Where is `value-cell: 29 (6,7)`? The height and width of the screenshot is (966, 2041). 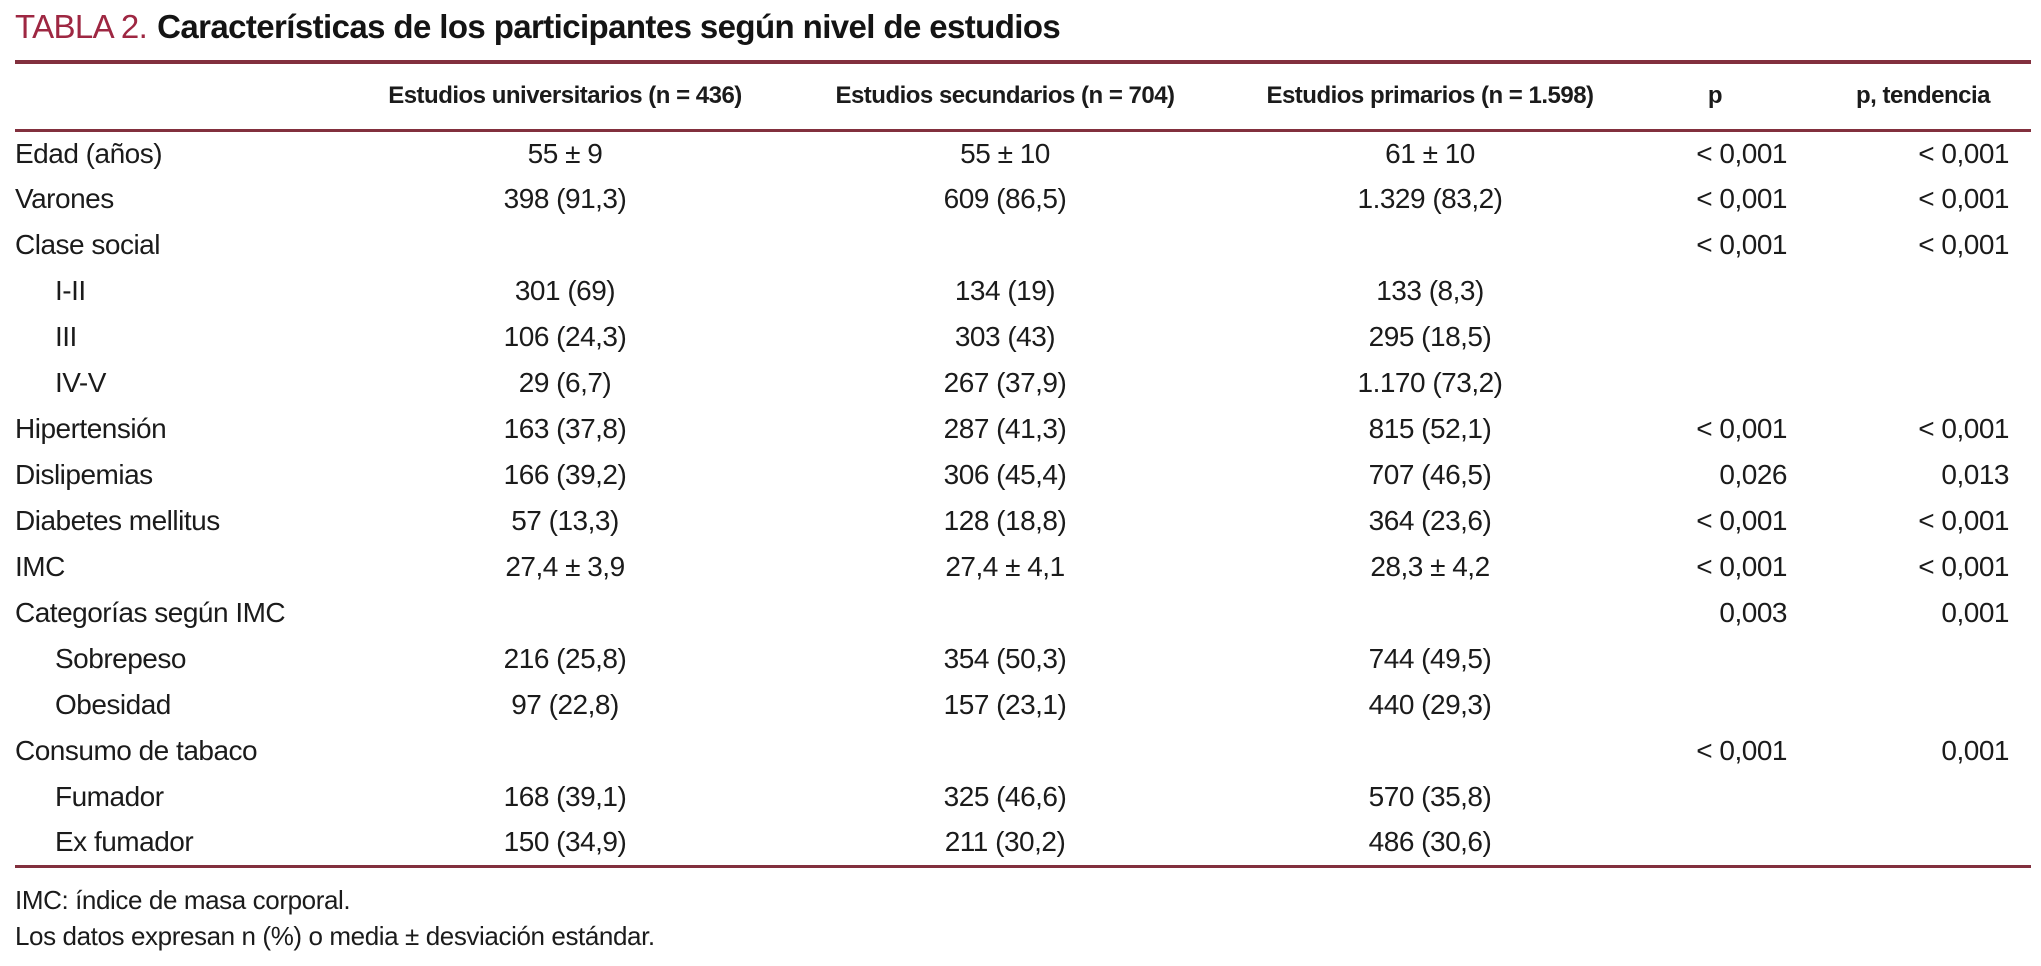 value-cell: 29 (6,7) is located at coordinates (565, 382).